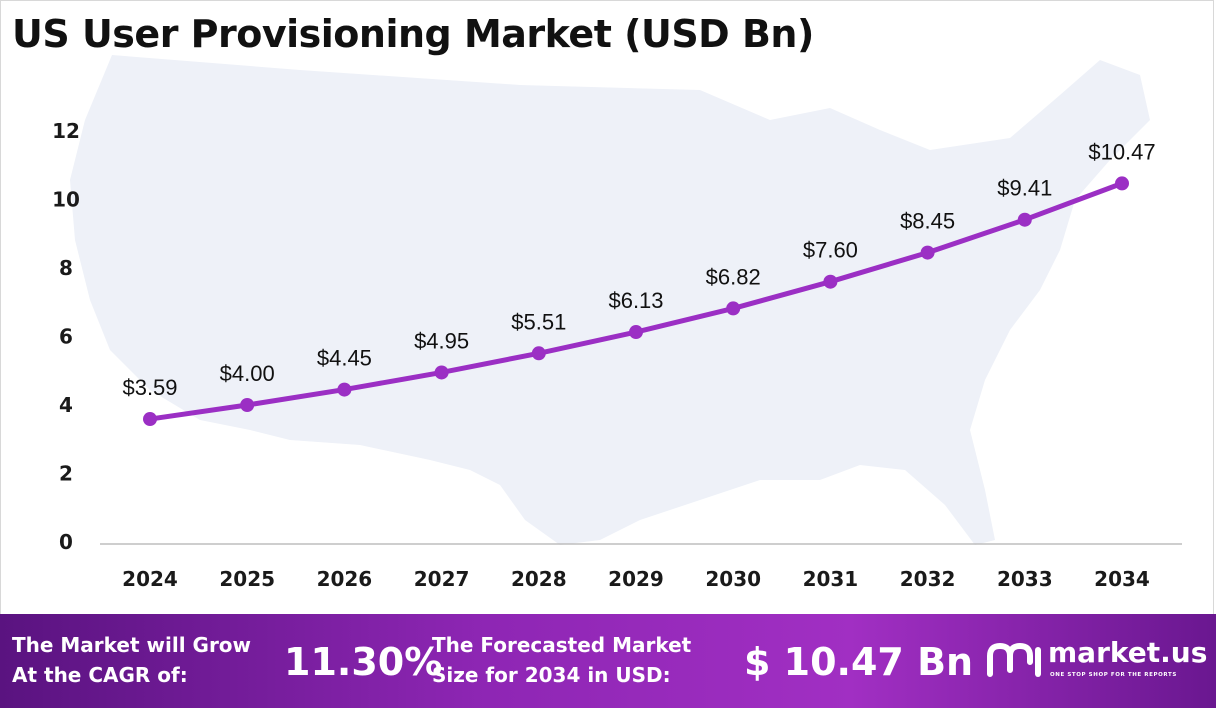 This screenshot has width=1216, height=708. What do you see at coordinates (1024, 188) in the screenshot?
I see `data-label: $9.41` at bounding box center [1024, 188].